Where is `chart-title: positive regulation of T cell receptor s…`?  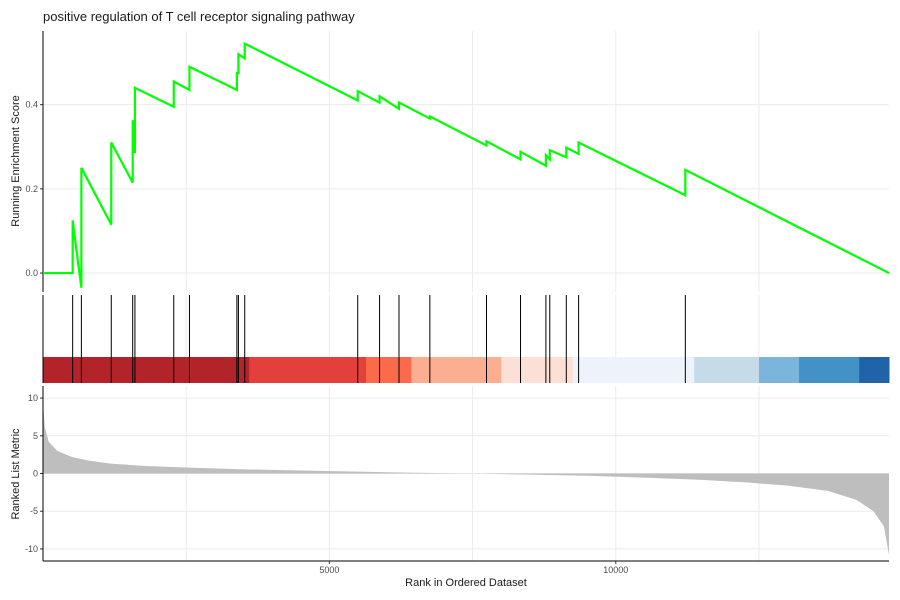 chart-title: positive regulation of T cell receptor s… is located at coordinates (199, 16).